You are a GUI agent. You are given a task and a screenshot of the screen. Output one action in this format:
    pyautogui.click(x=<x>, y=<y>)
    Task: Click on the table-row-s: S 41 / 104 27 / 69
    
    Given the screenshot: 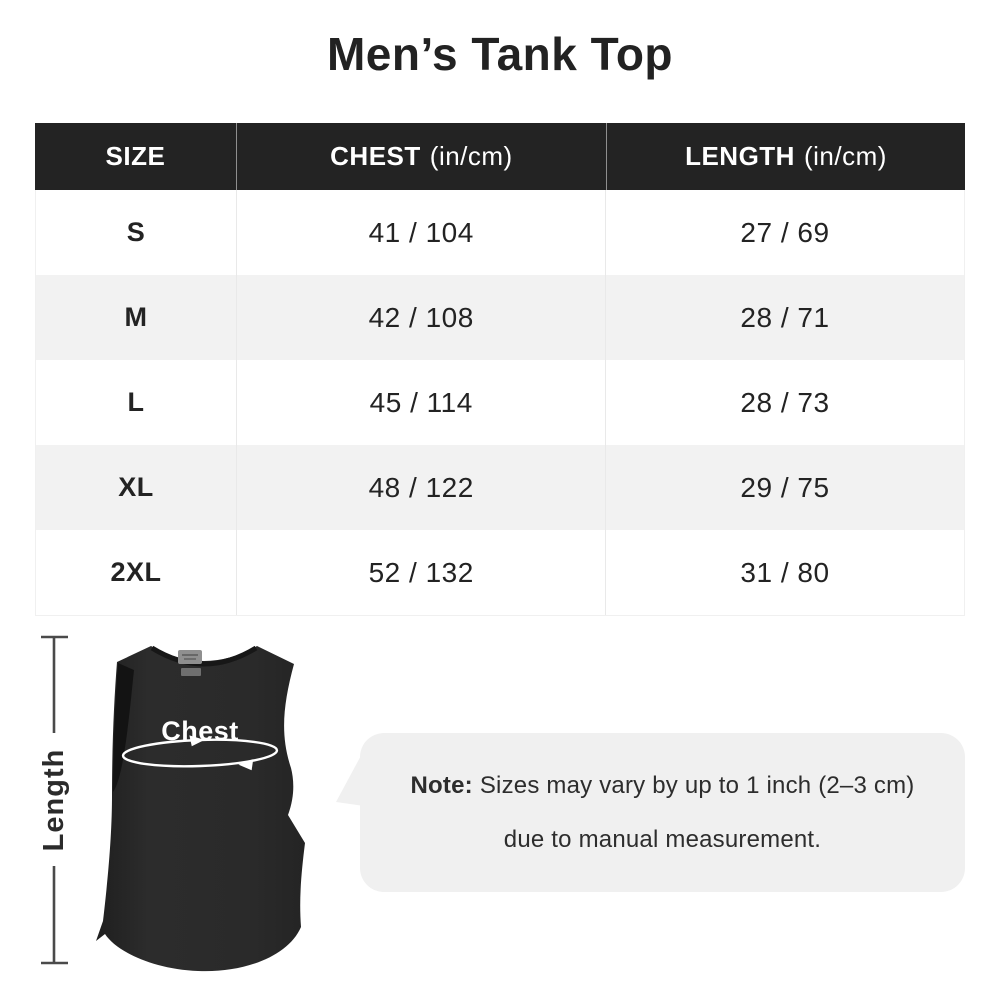 What is the action you would take?
    pyautogui.click(x=500, y=232)
    